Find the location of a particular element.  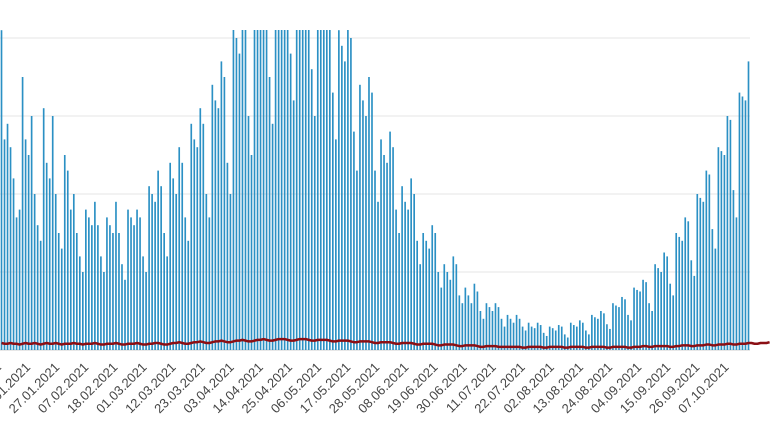

line-series-path is located at coordinates (385, 343).